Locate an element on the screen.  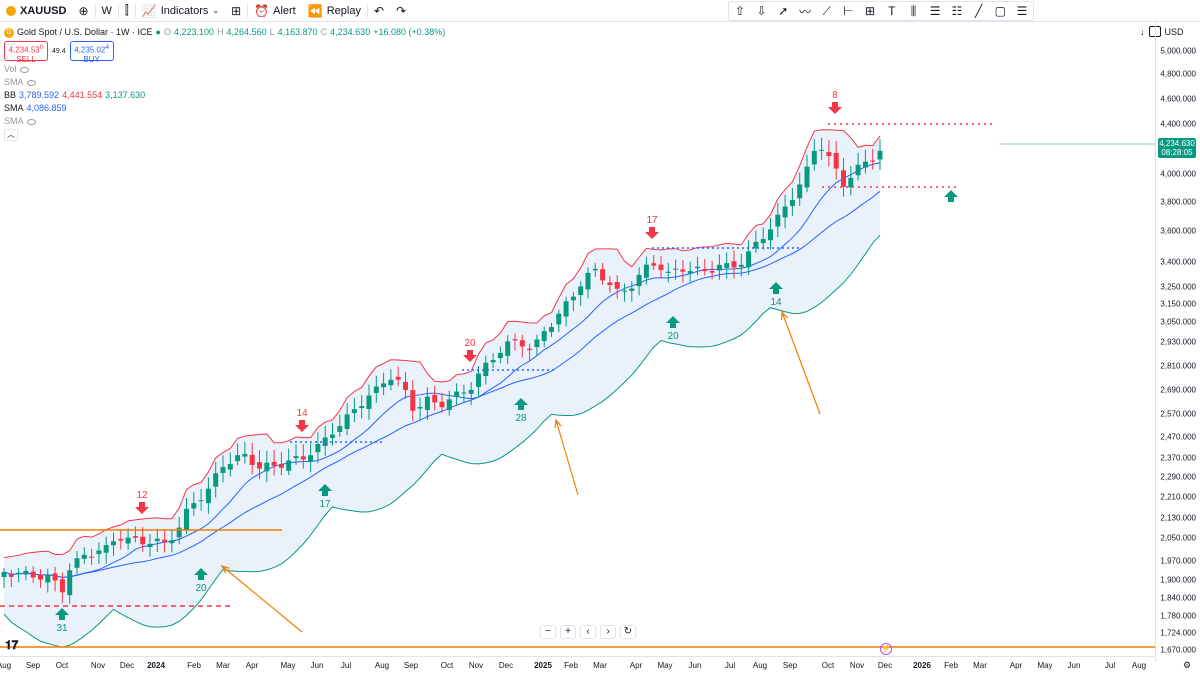
down-count-label: 12 is located at coordinates (142, 495).